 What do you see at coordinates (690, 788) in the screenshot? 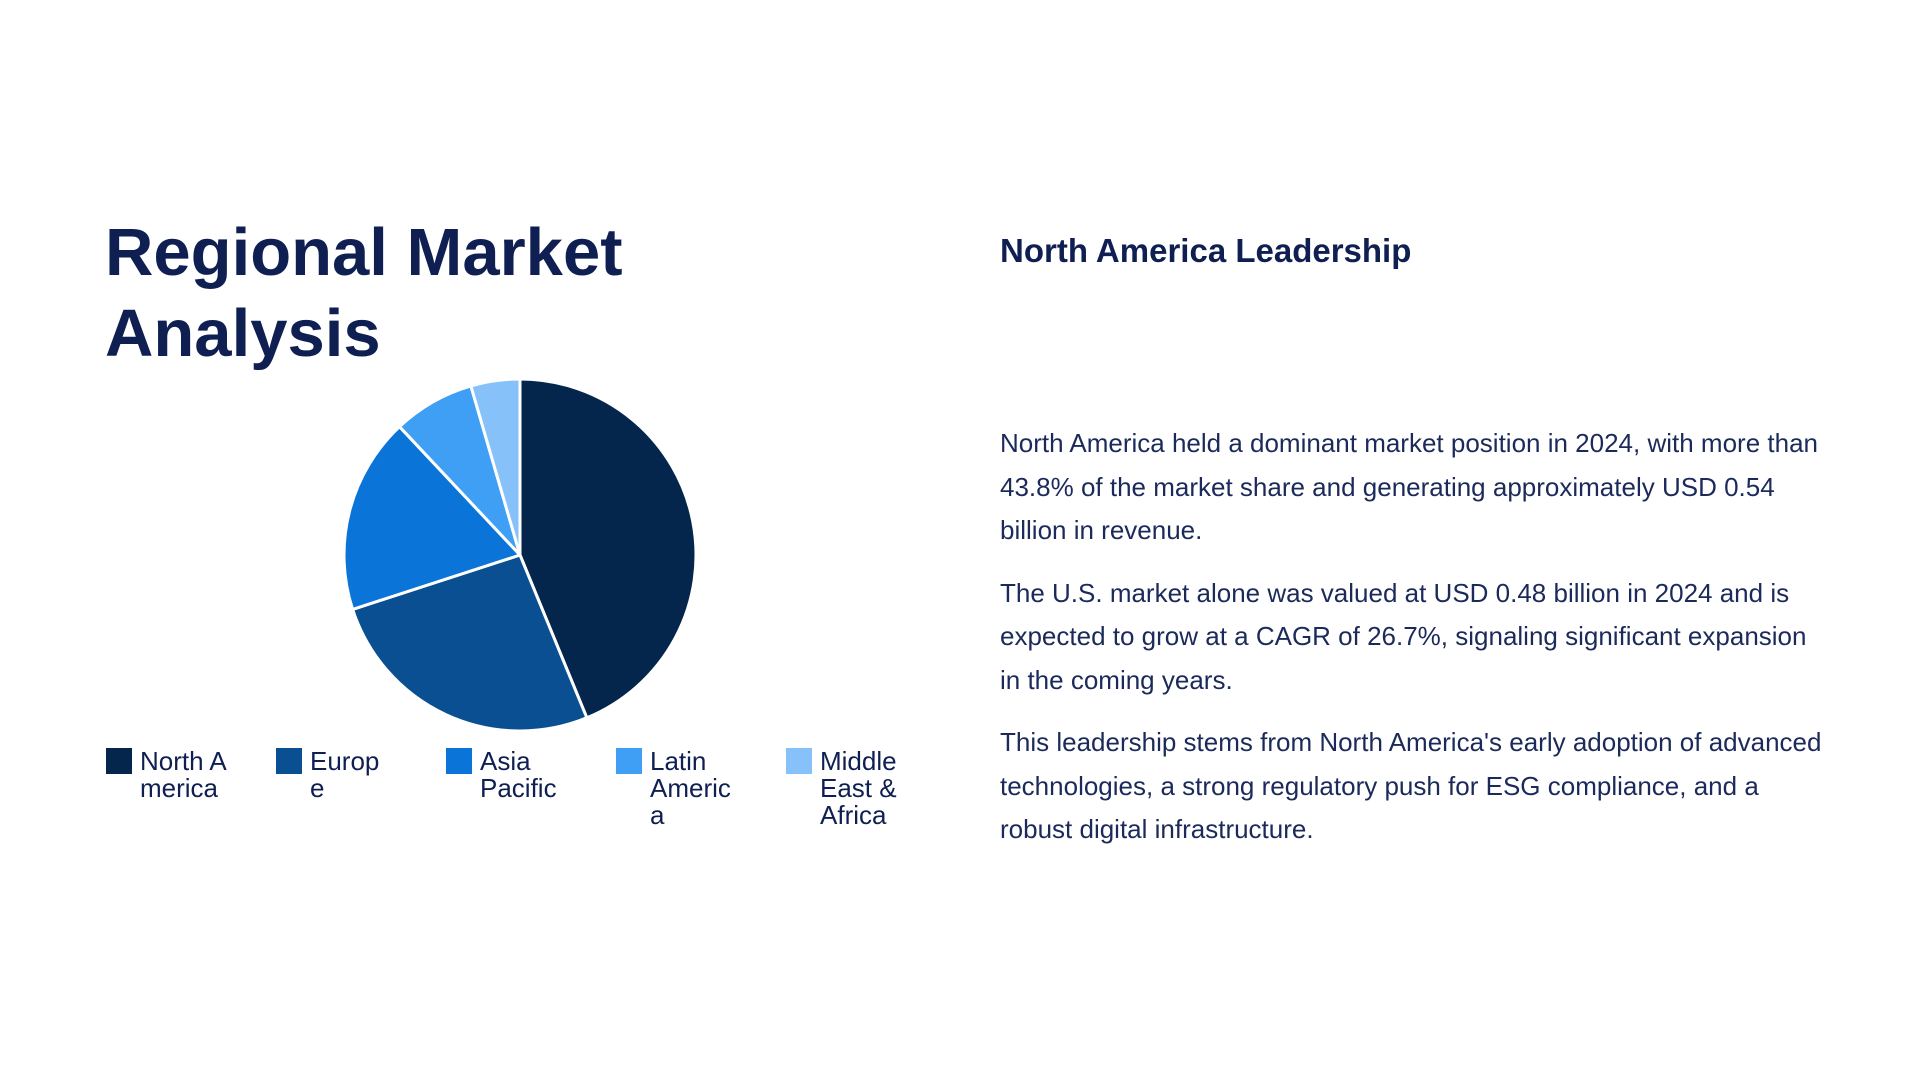
I see `legend-label: Latin America` at bounding box center [690, 788].